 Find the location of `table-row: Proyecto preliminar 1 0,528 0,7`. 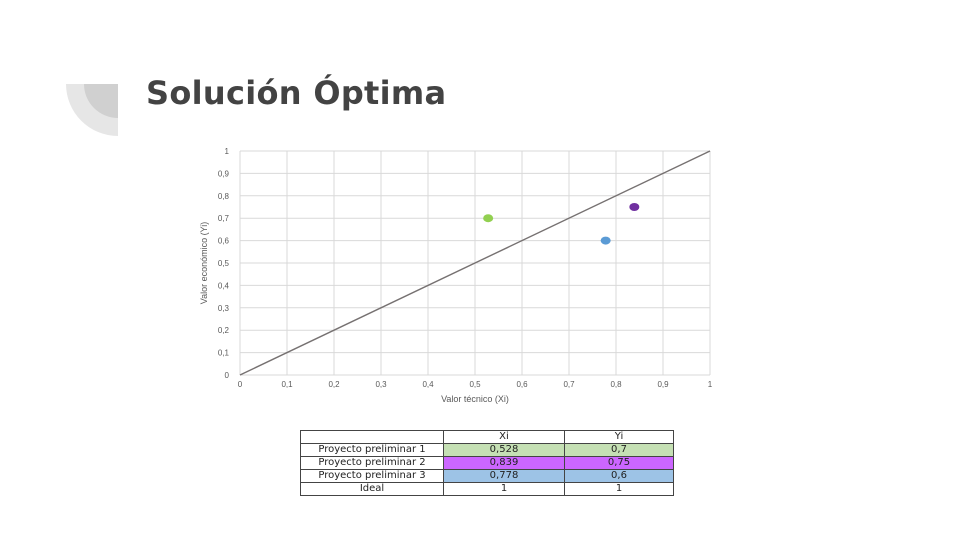

table-row: Proyecto preliminar 1 0,528 0,7 is located at coordinates (487, 450).